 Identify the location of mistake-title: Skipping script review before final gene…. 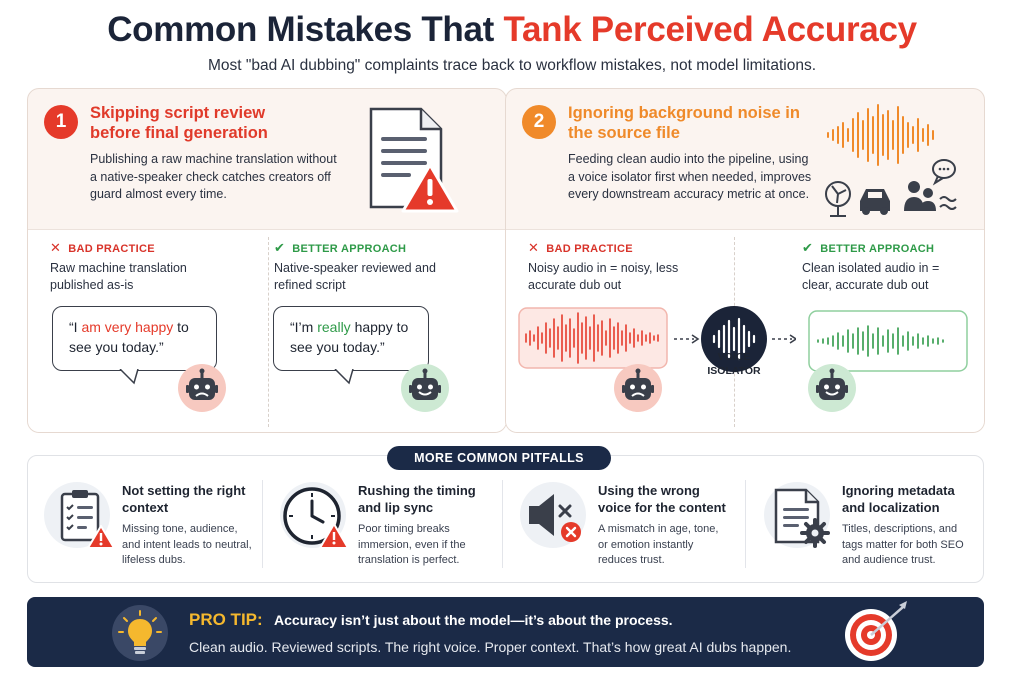
(179, 123).